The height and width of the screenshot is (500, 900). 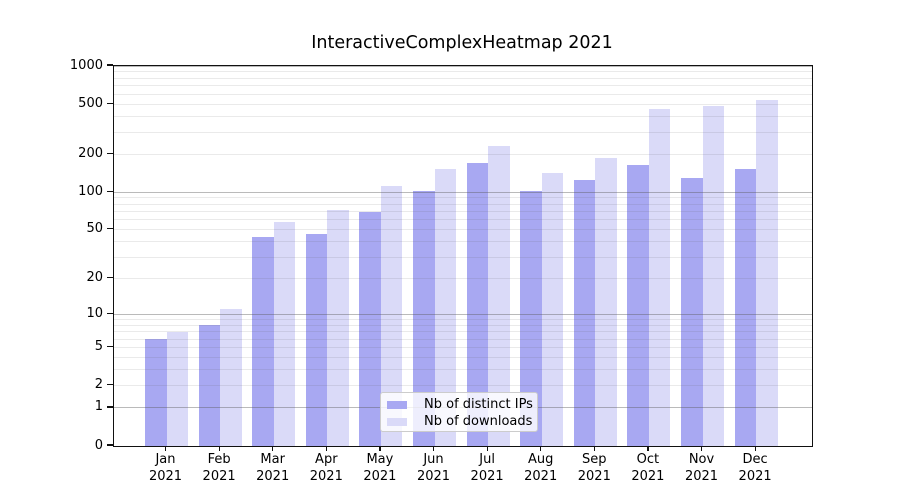 I want to click on legend-label-distinct-ips: Nb of distinct IPs, so click(x=478, y=404).